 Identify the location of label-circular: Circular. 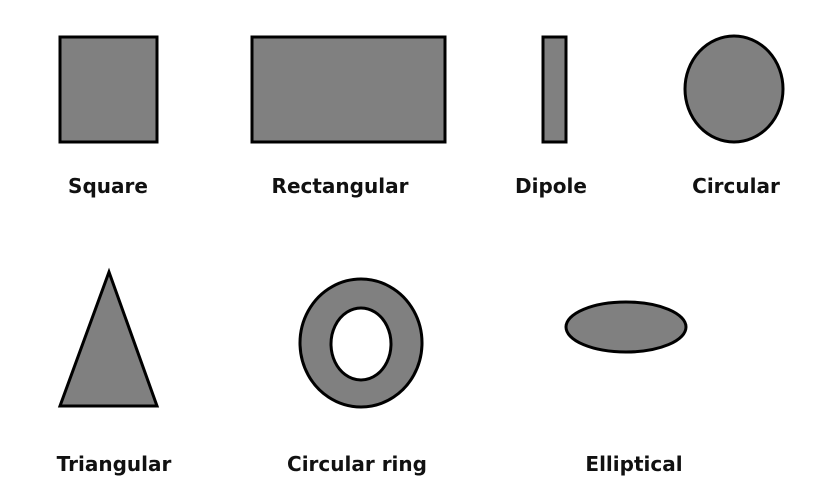
(736, 186).